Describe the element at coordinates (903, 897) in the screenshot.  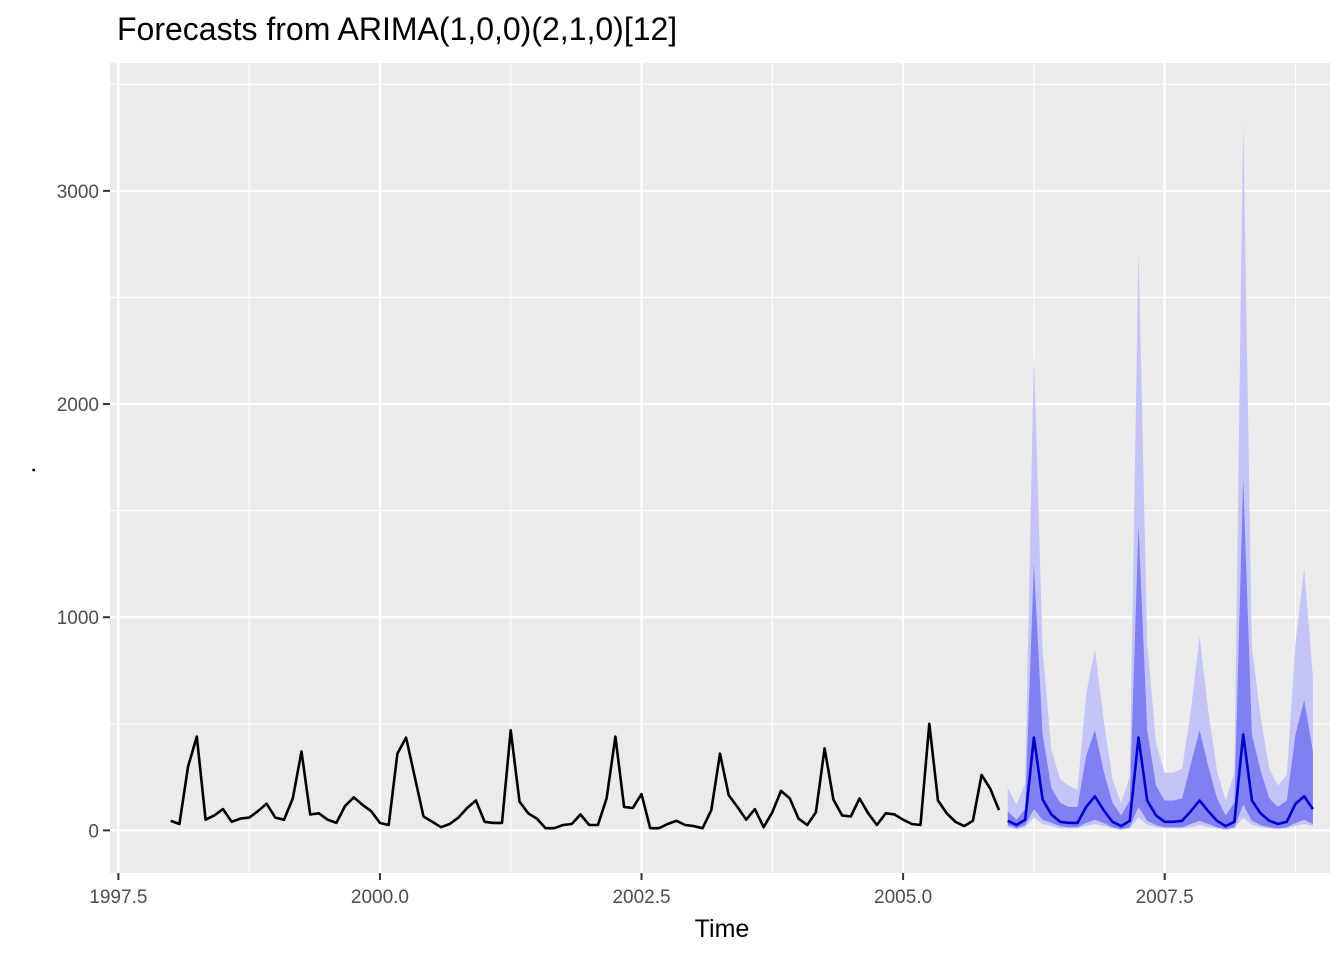
I see `x-tick-label: 2005.0` at that location.